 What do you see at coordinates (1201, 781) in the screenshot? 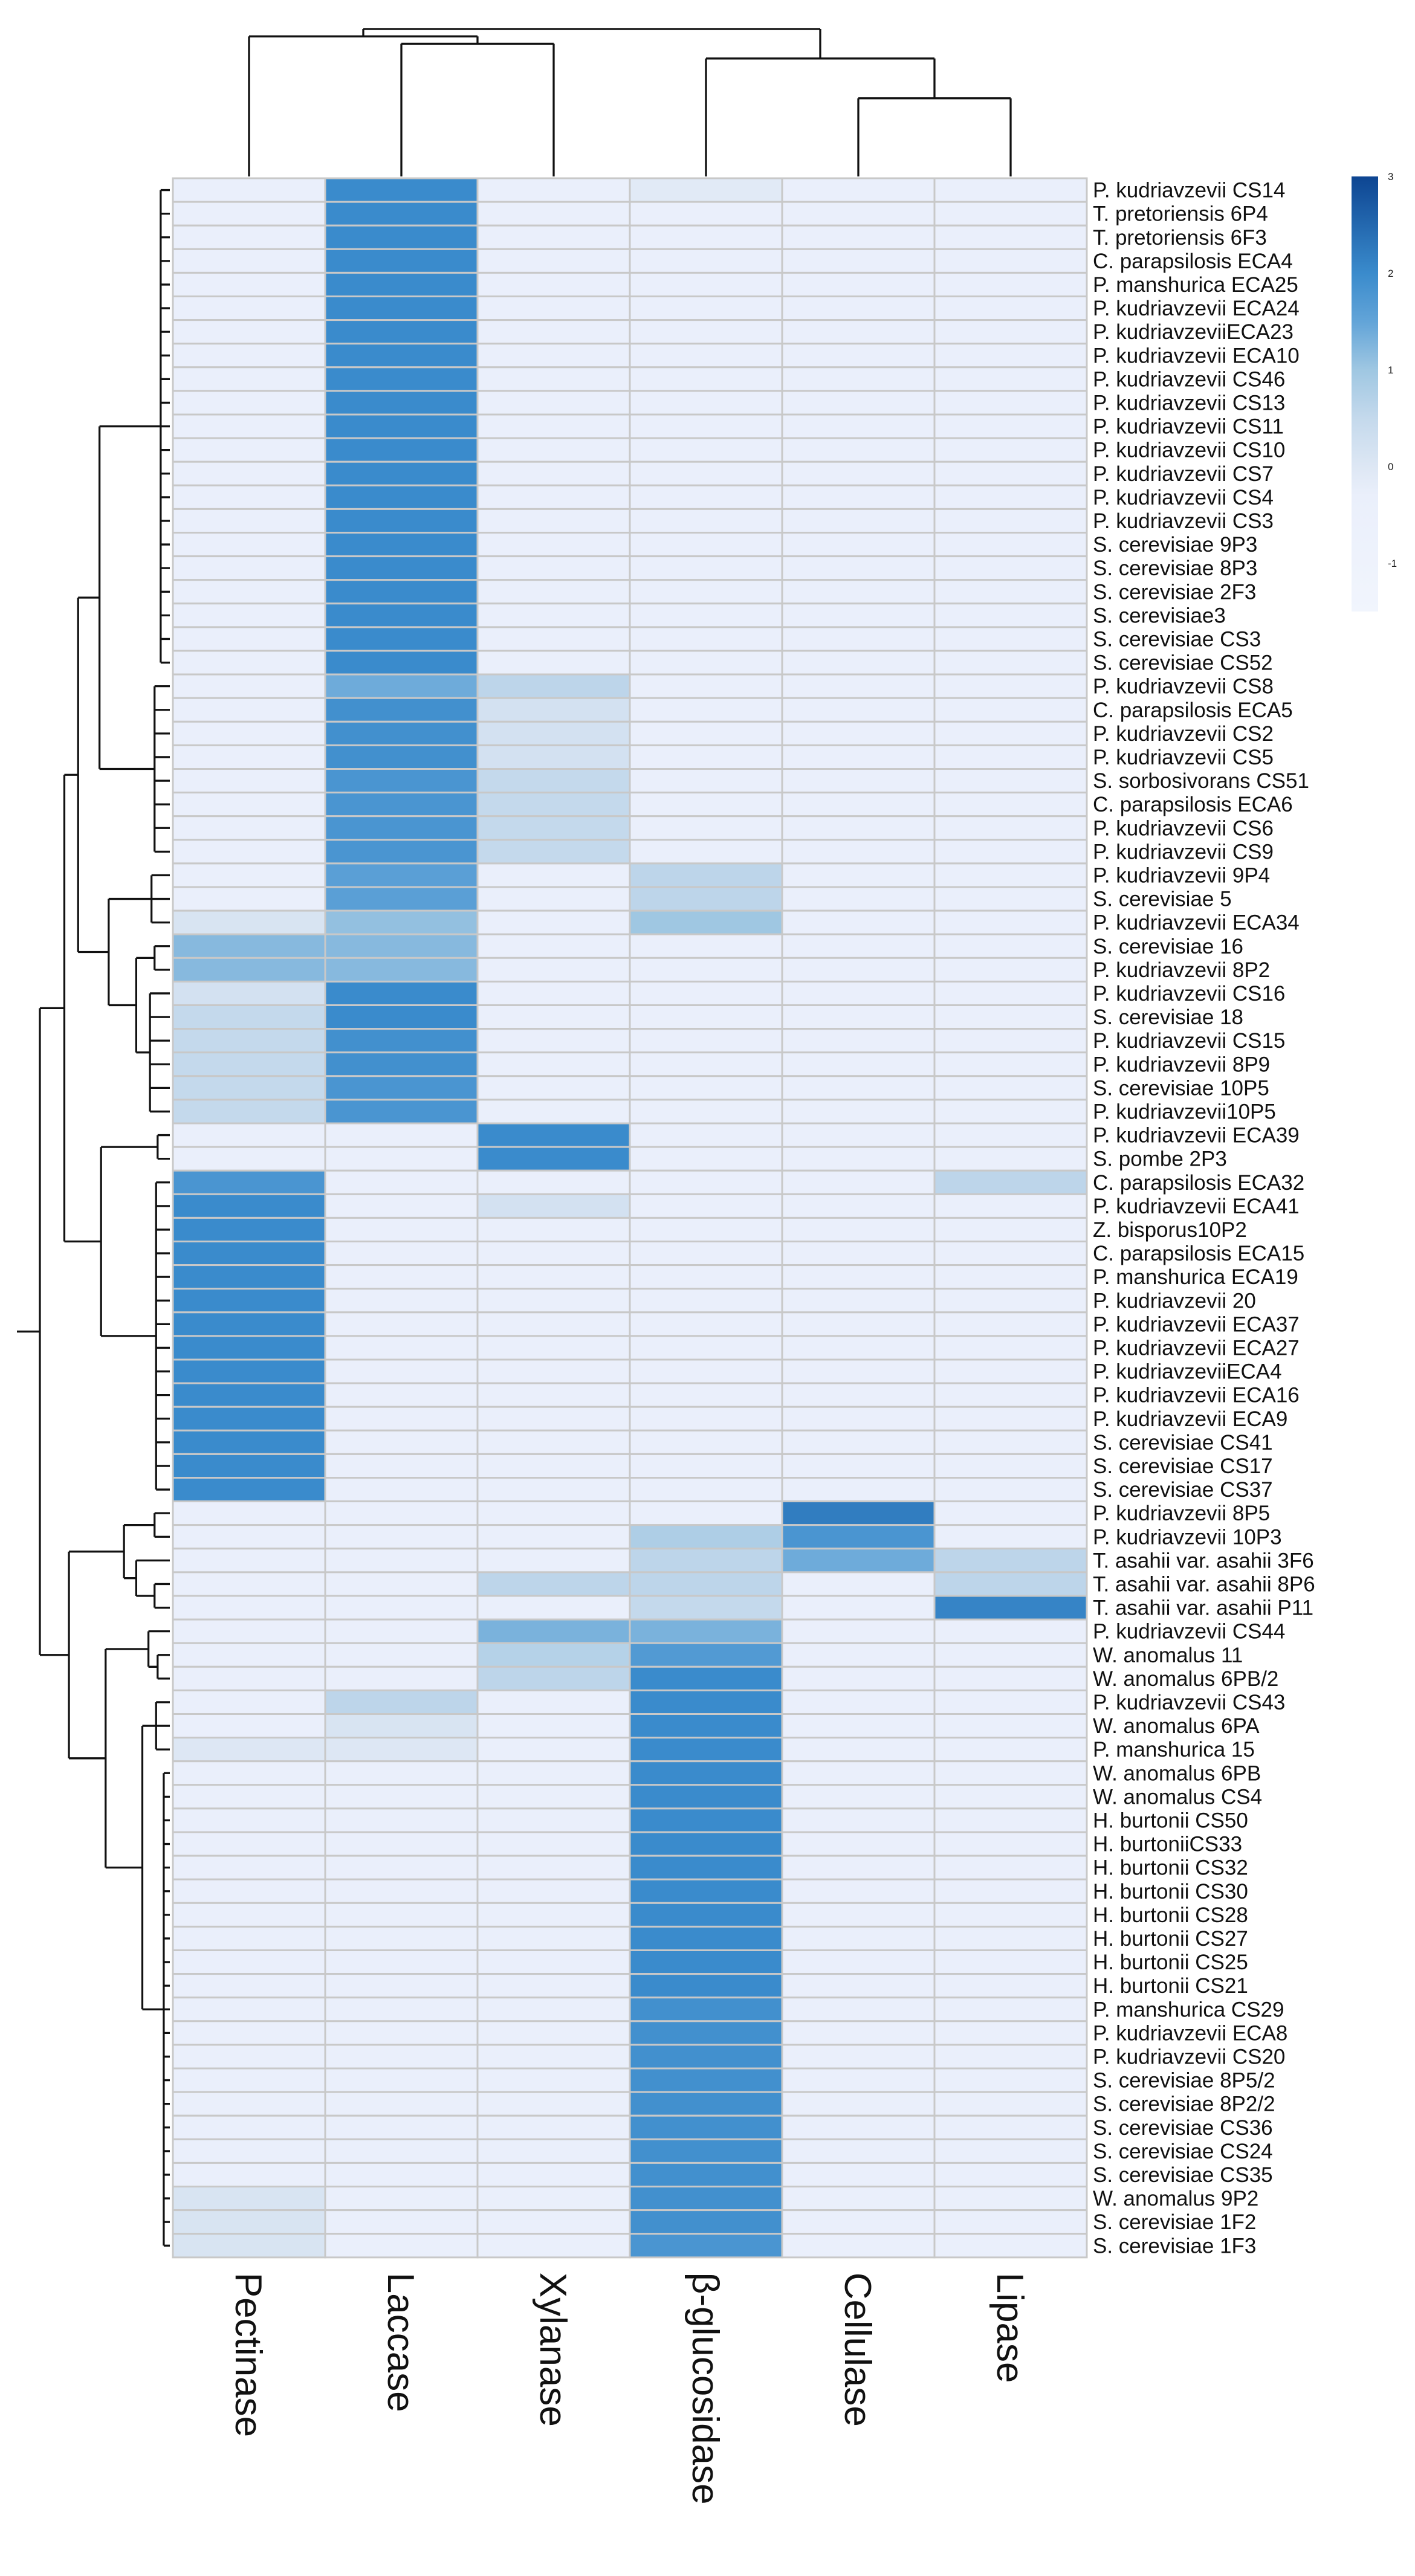
I see `row-label: S. sorbosivorans CS51` at bounding box center [1201, 781].